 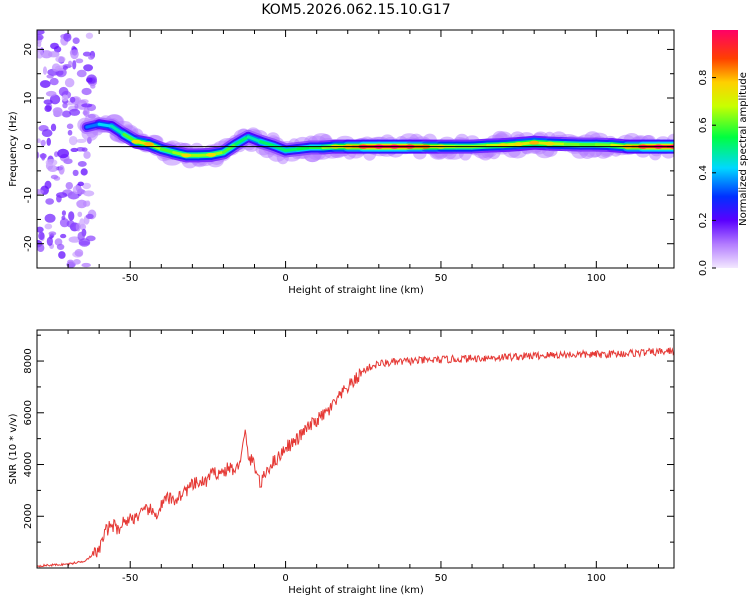 I want to click on spectrogram-y-label: Frequency (Hz), so click(x=13, y=149).